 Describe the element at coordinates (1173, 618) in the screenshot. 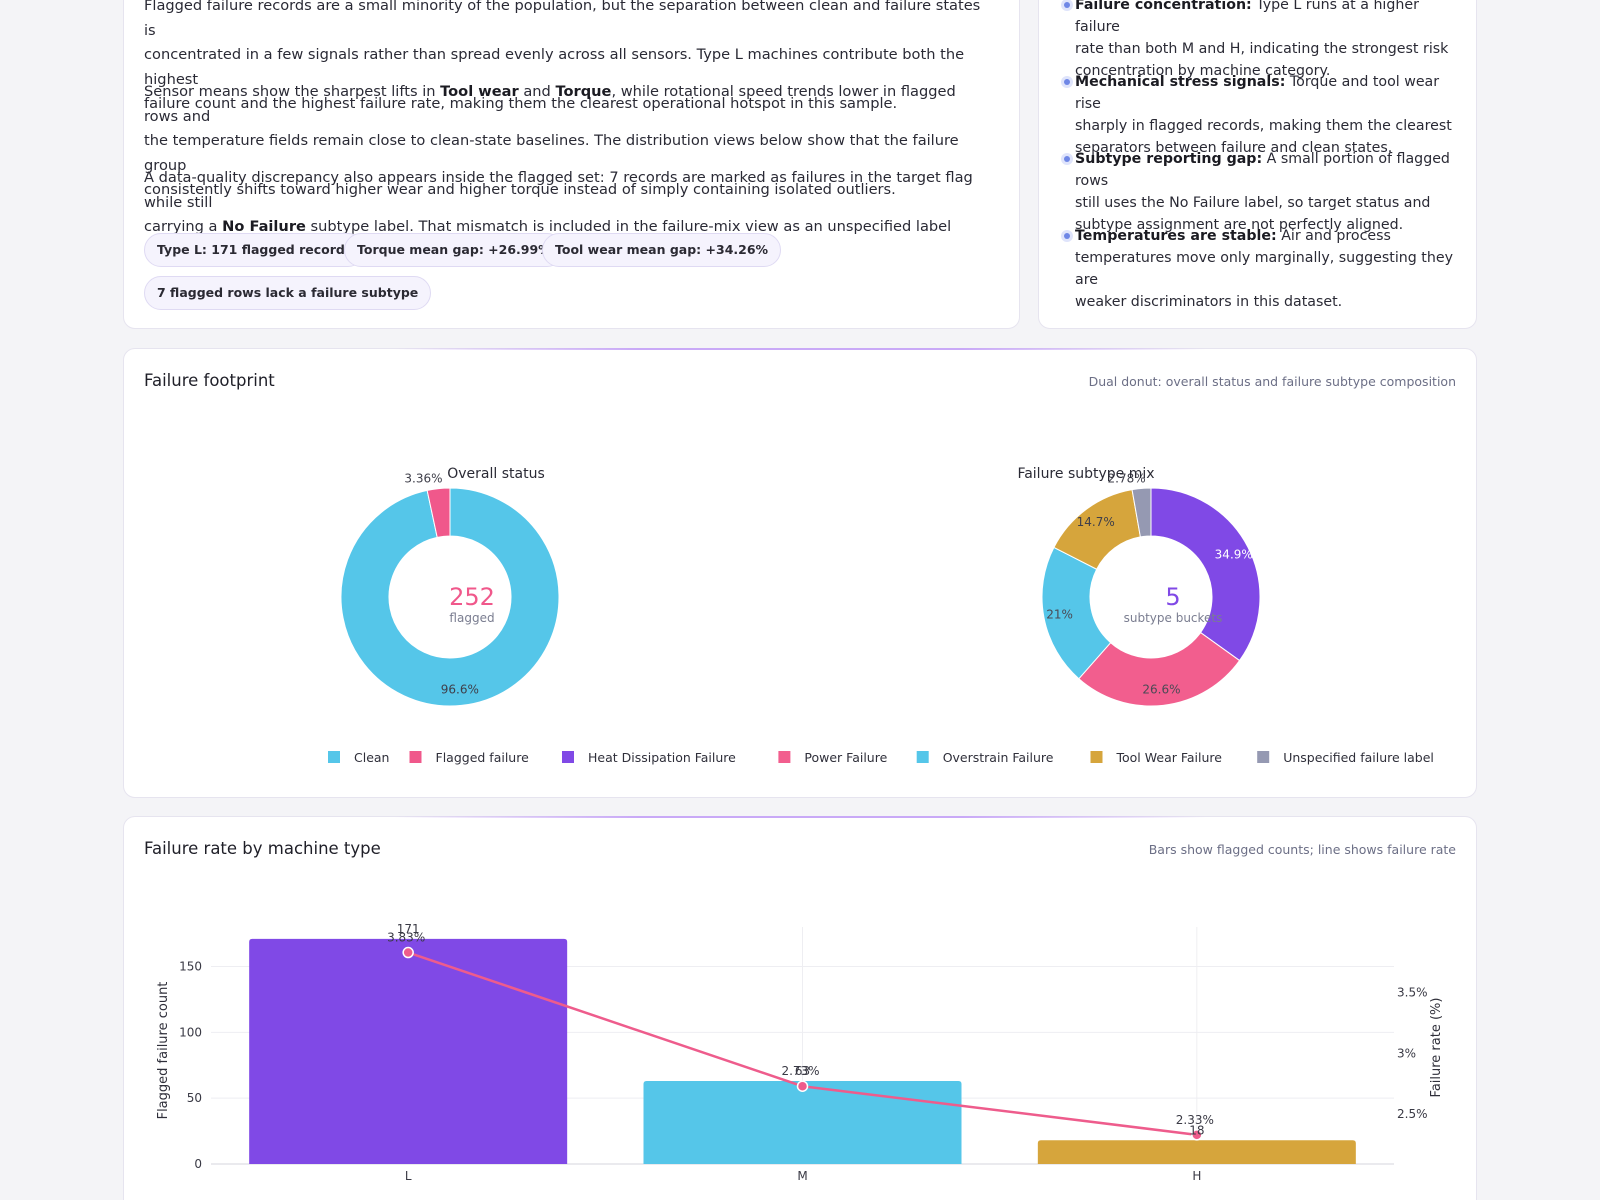

I see `donut-center-label: subtype buckets` at that location.